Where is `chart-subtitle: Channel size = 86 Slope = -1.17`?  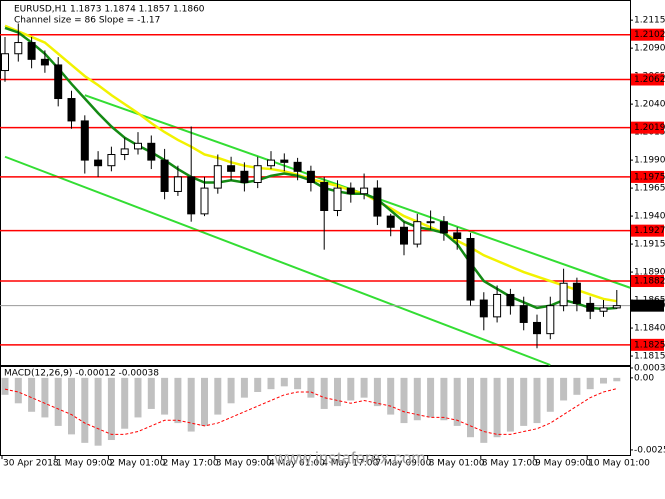
chart-subtitle: Channel size = 86 Slope = -1.17 is located at coordinates (87, 21).